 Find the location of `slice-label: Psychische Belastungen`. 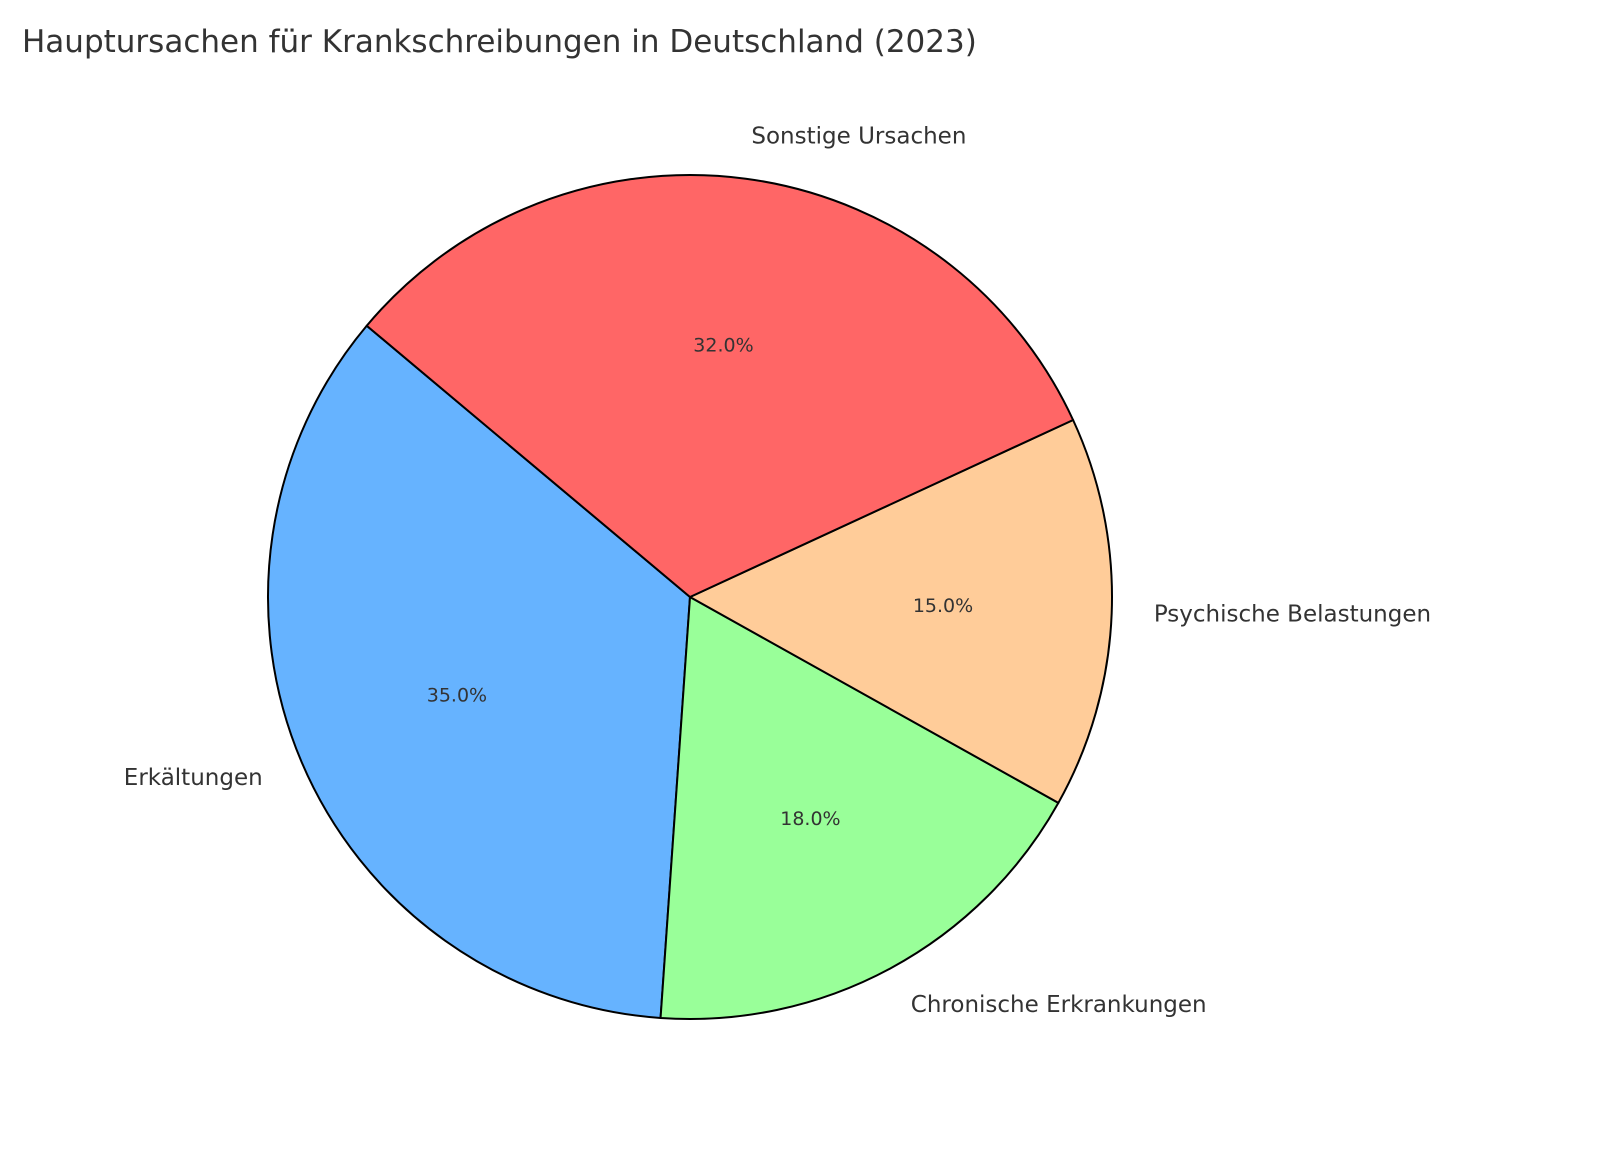

slice-label: Psychische Belastungen is located at coordinates (1292, 614).